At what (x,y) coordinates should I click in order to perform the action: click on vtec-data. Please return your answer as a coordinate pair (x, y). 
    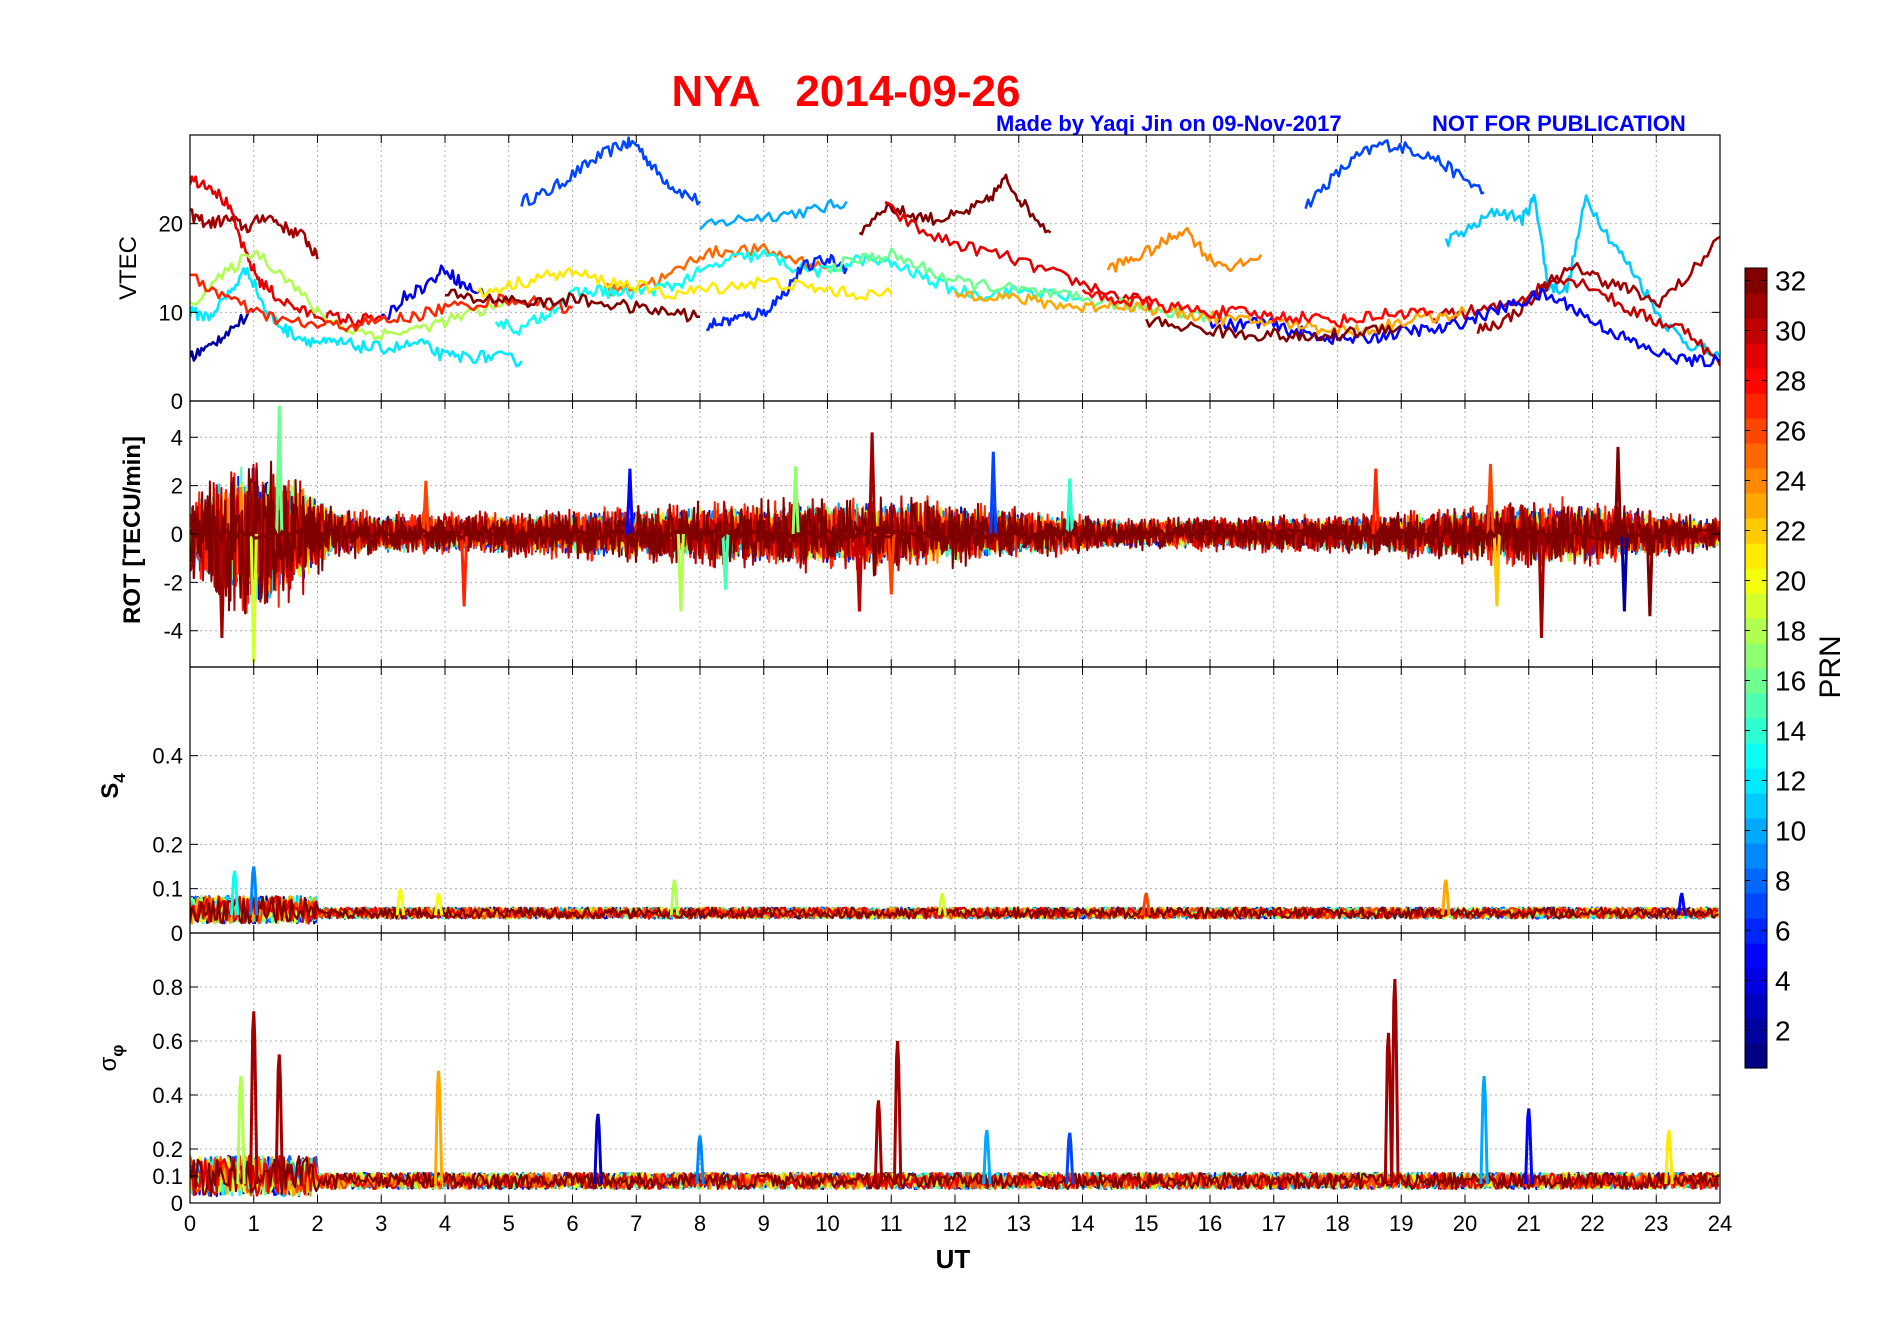
    Looking at the image, I should click on (955, 252).